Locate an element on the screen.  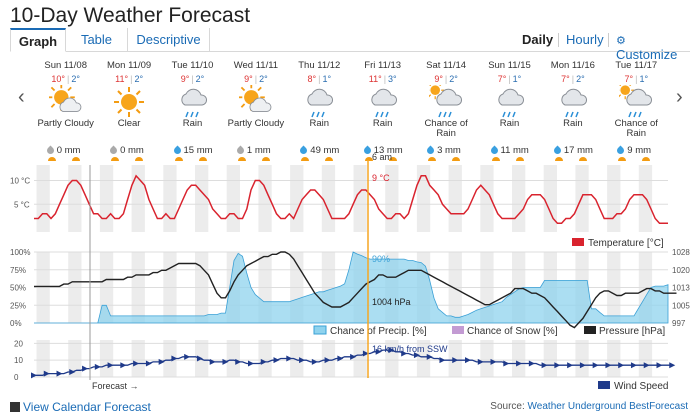
divider is located at coordinates (558, 40).